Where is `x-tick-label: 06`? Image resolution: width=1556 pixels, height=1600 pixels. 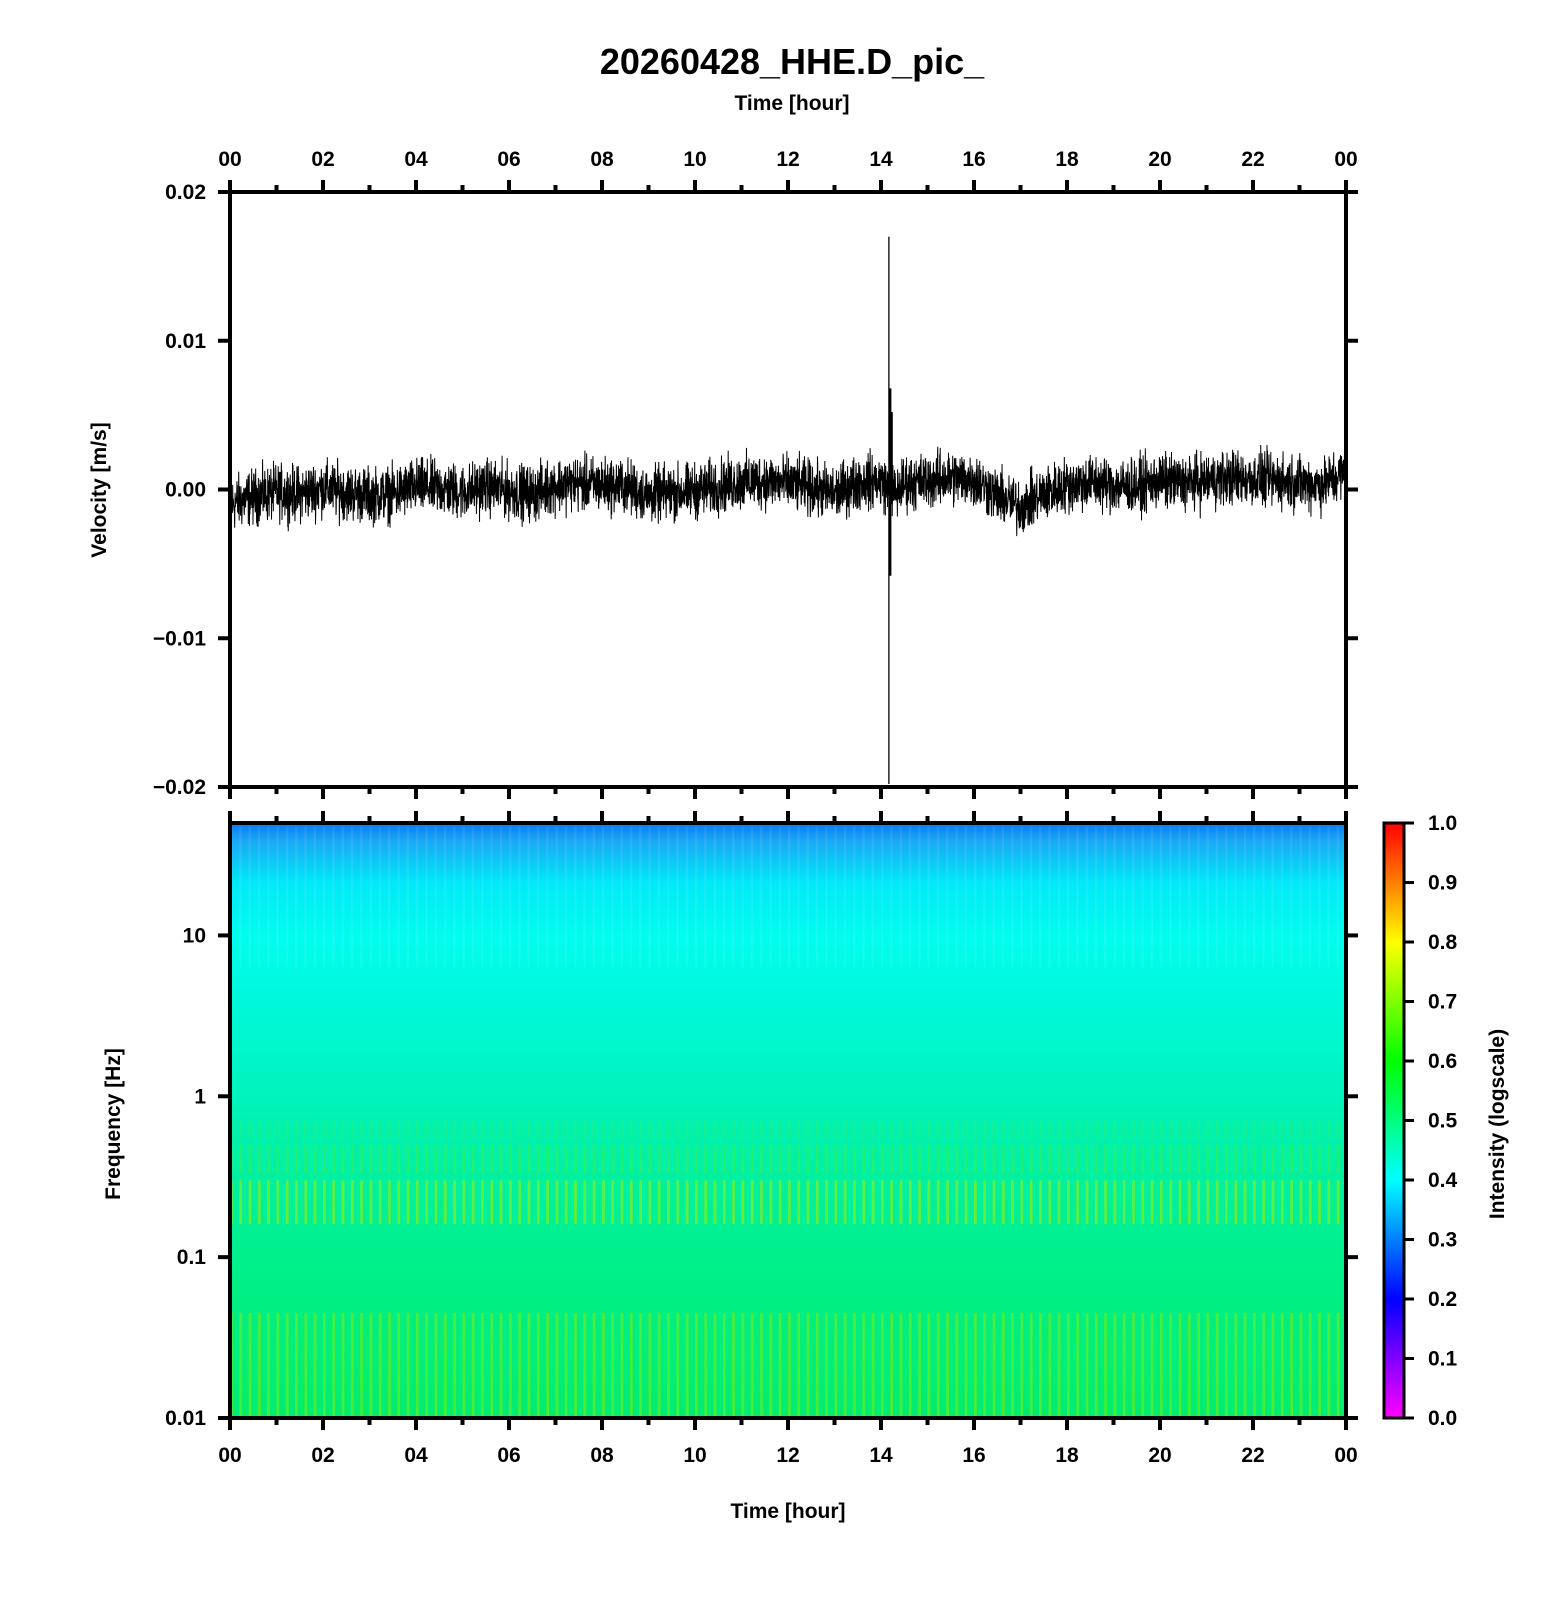
x-tick-label: 06 is located at coordinates (508, 1455).